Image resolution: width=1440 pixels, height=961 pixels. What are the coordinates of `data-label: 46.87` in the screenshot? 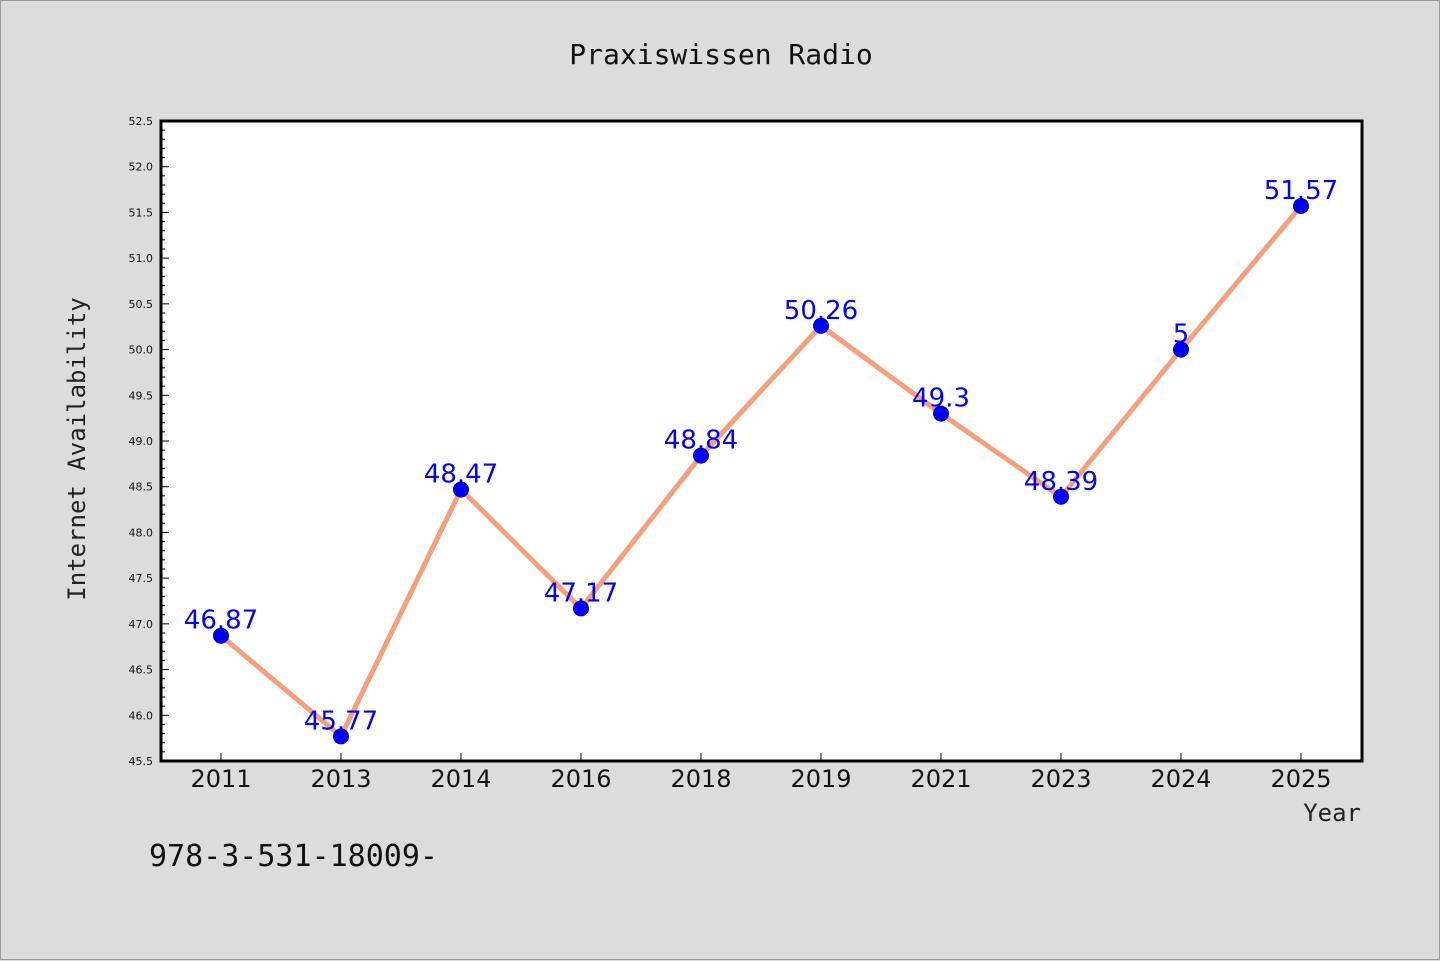 It's located at (221, 621).